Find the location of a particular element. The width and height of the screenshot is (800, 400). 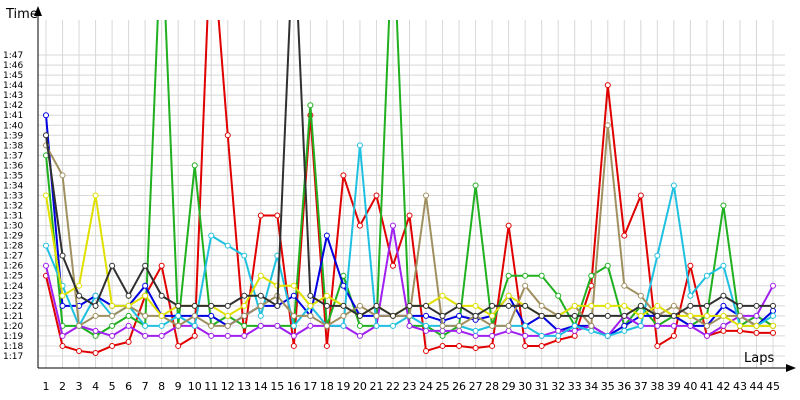

y-tick-label: 1:35 is located at coordinates (13, 176).